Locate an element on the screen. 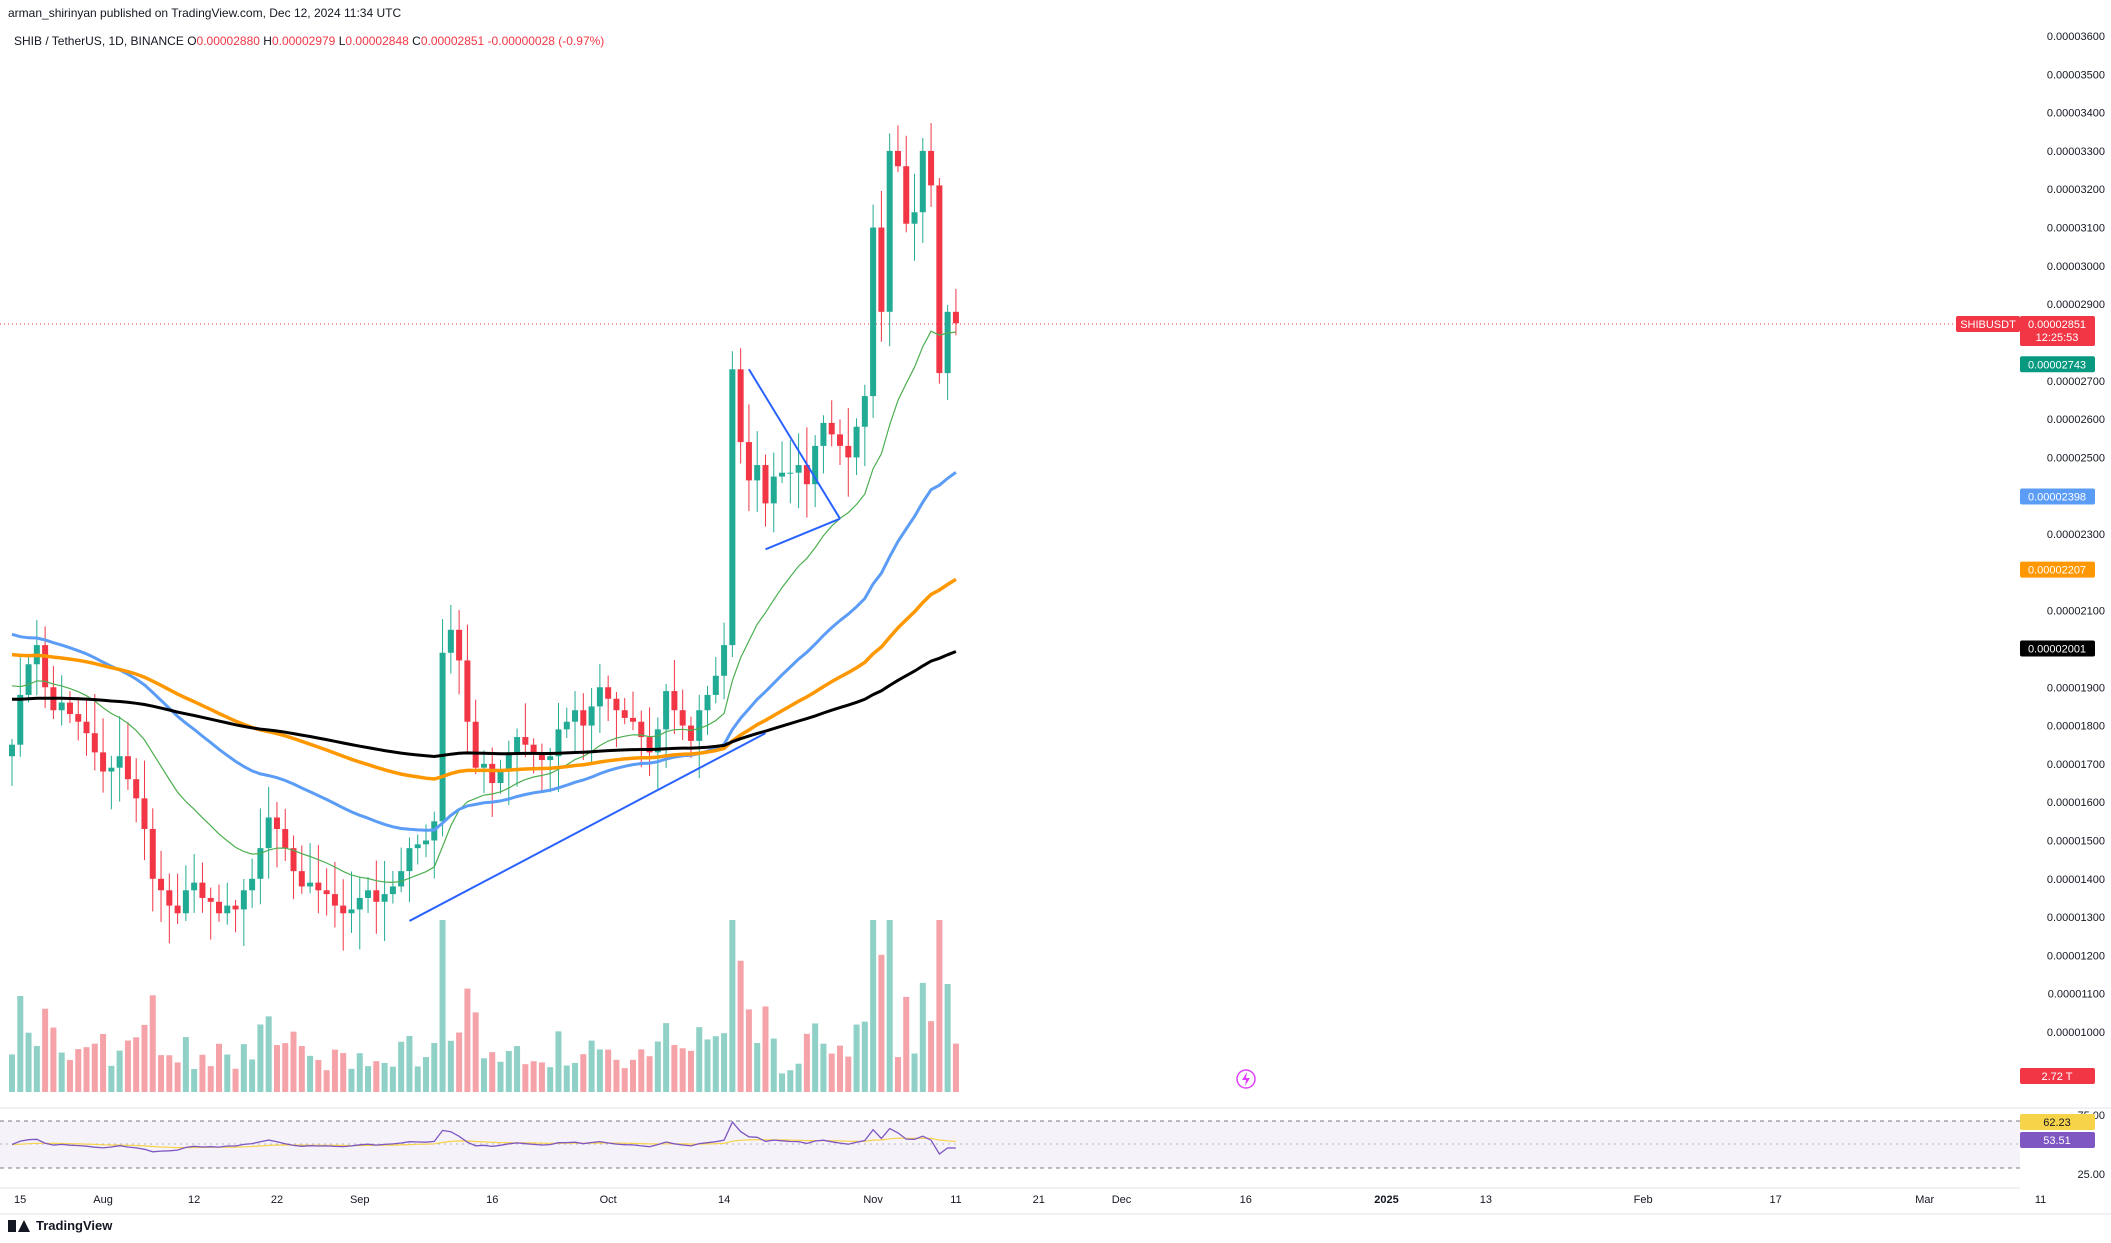 Image resolution: width=2111 pixels, height=1243 pixels. open-label: O is located at coordinates (192, 41).